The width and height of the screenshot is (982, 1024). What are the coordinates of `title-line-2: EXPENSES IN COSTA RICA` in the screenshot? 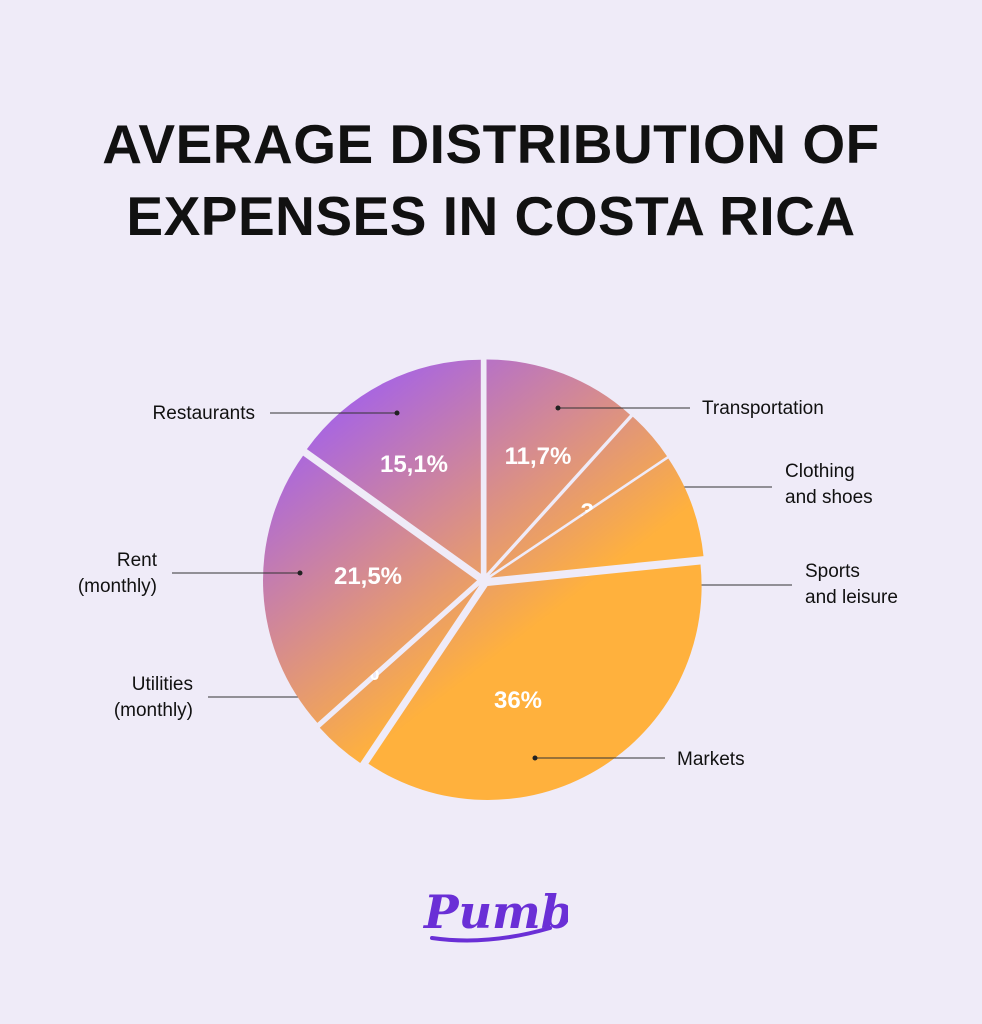 It's located at (491, 216).